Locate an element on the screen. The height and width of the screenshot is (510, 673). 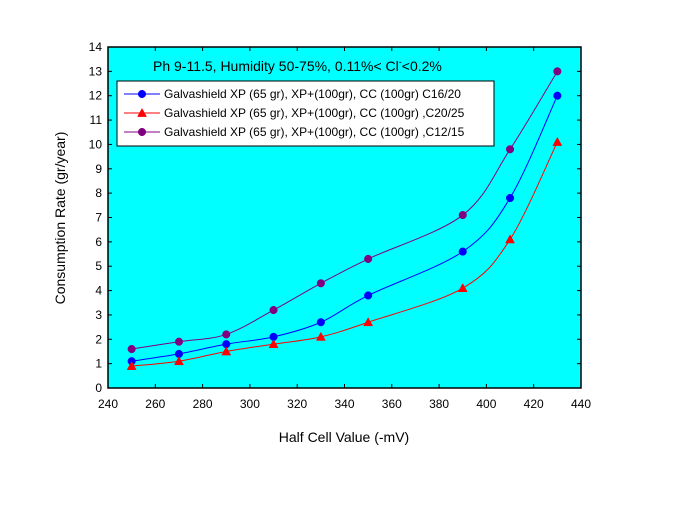
legend-box is located at coordinates (305, 113).